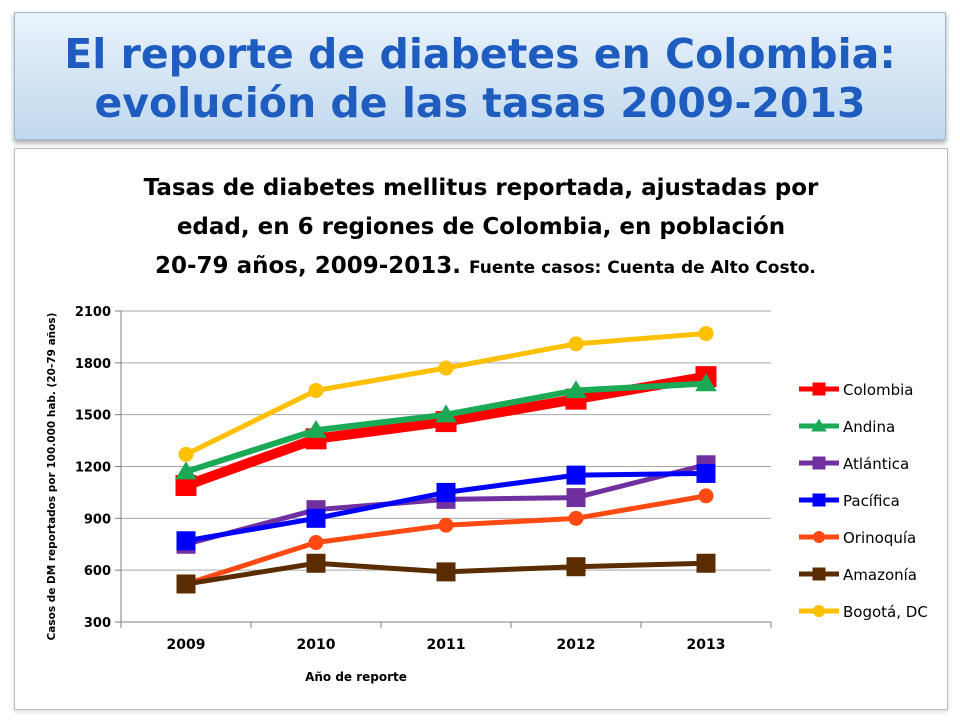 This screenshot has height=720, width=960. I want to click on y-tick-label: 600, so click(97, 571).